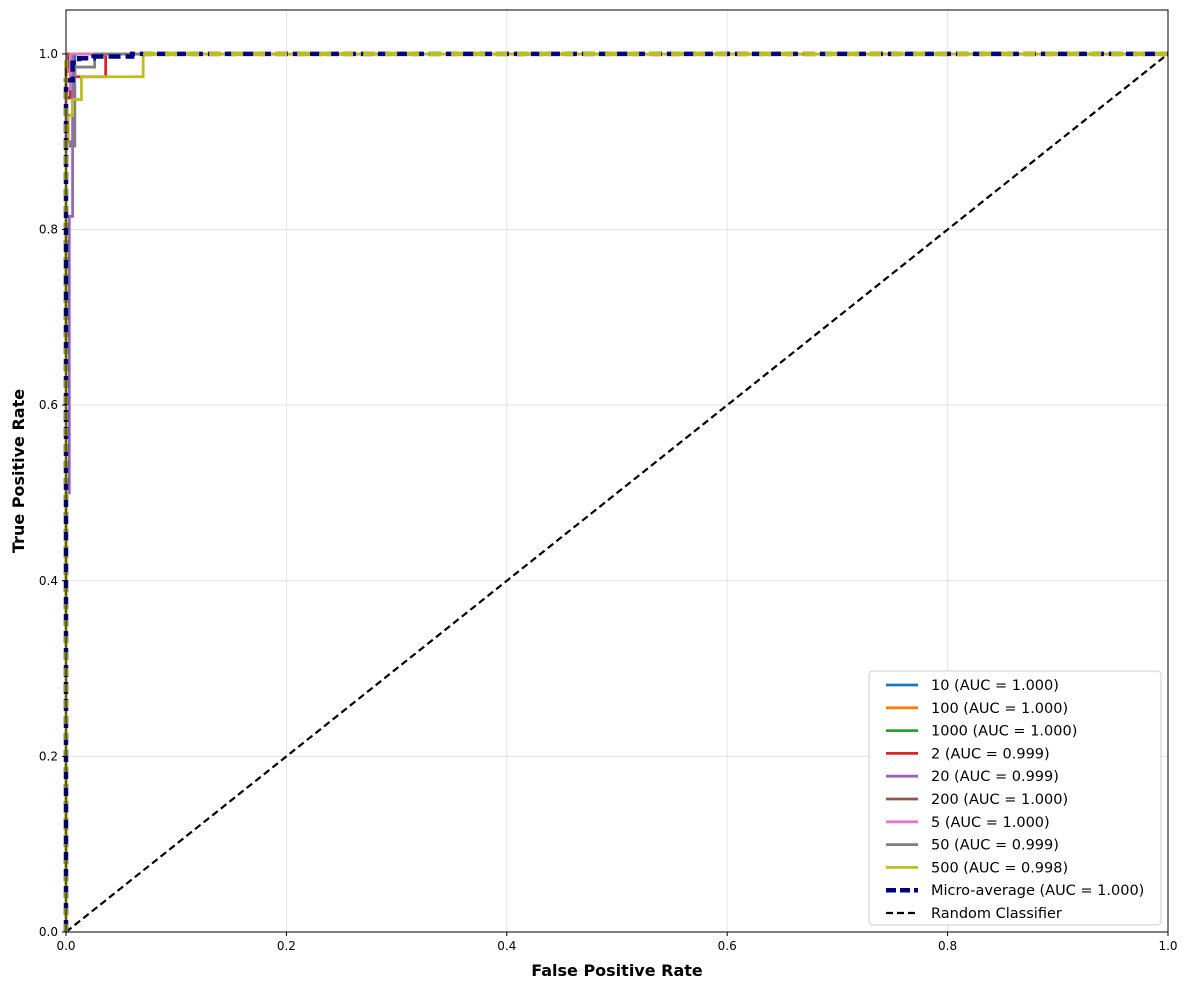  I want to click on x-tick-label-3: 0.6, so click(727, 946).